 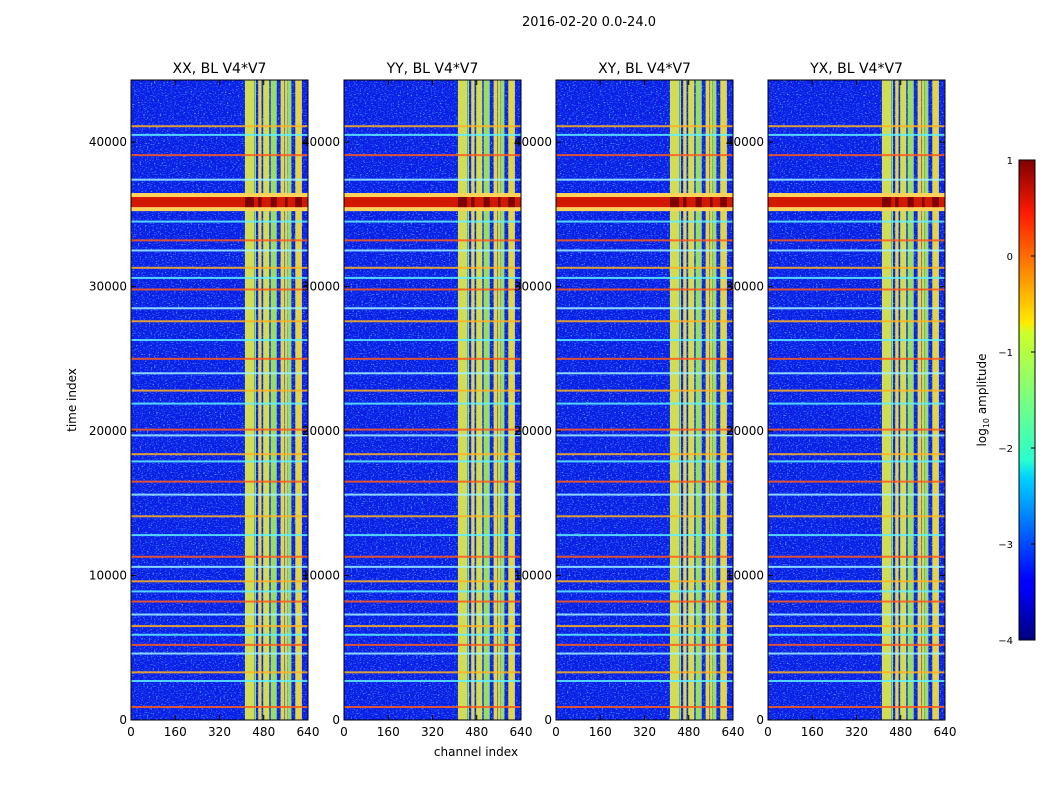 I want to click on x-tick-label: 160, so click(x=388, y=732).